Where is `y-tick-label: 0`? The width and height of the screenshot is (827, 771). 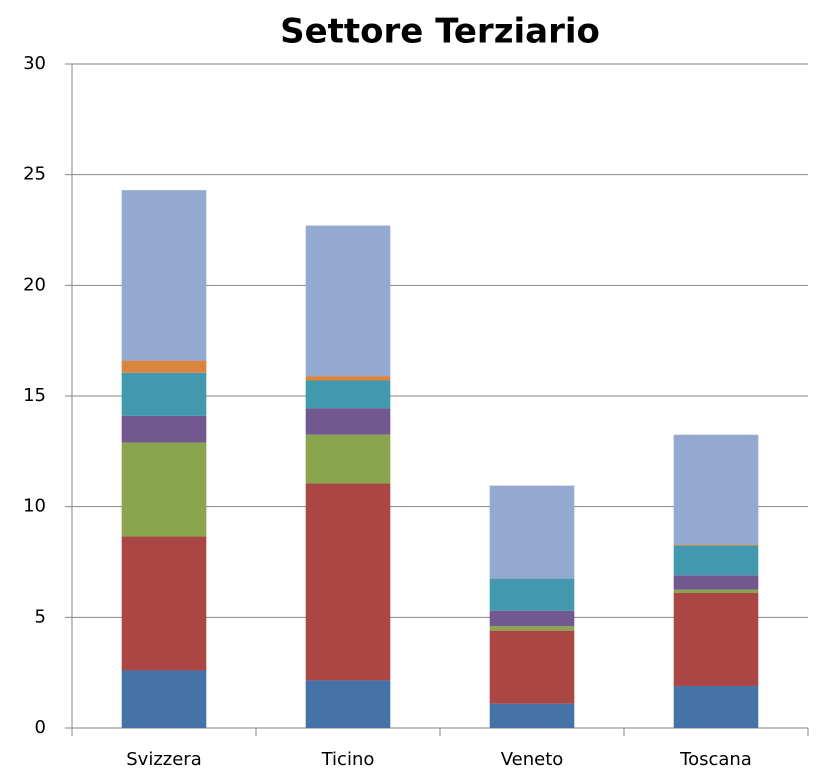 y-tick-label: 0 is located at coordinates (40, 727).